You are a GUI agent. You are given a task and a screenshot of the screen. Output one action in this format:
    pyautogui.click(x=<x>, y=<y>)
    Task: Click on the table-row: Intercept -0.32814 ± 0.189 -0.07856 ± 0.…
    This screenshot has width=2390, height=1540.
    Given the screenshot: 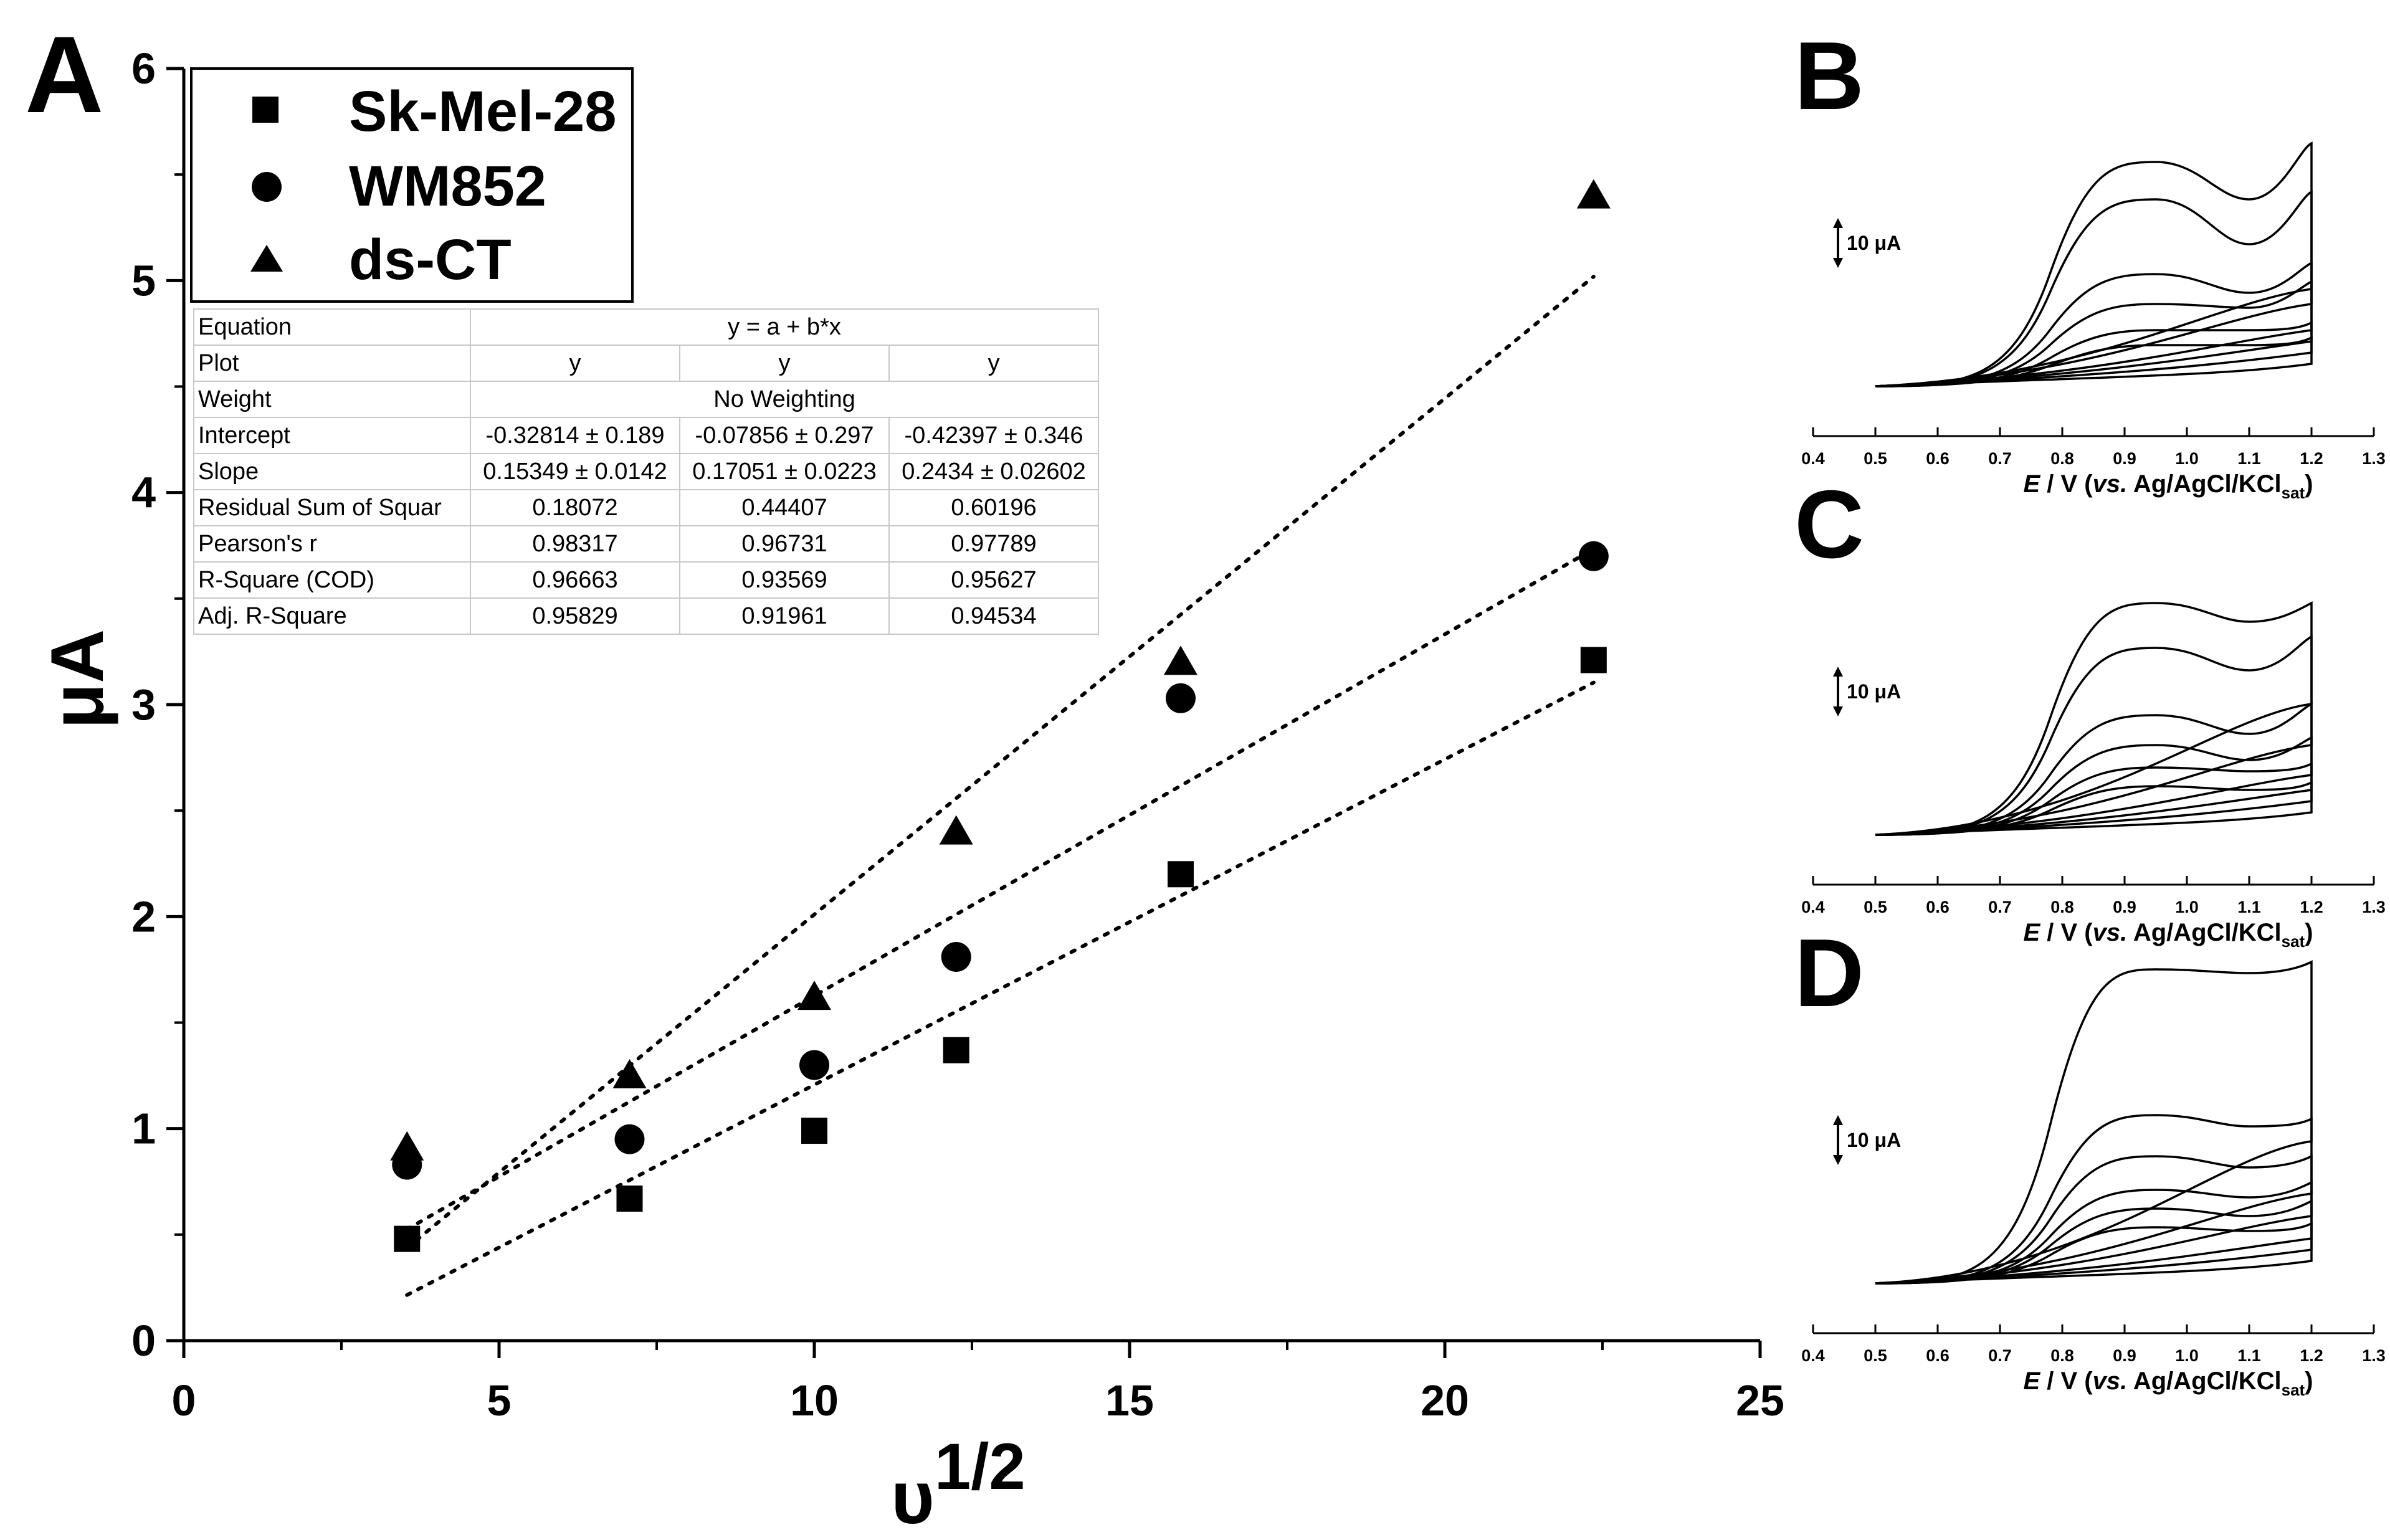 What is the action you would take?
    pyautogui.click(x=646, y=435)
    